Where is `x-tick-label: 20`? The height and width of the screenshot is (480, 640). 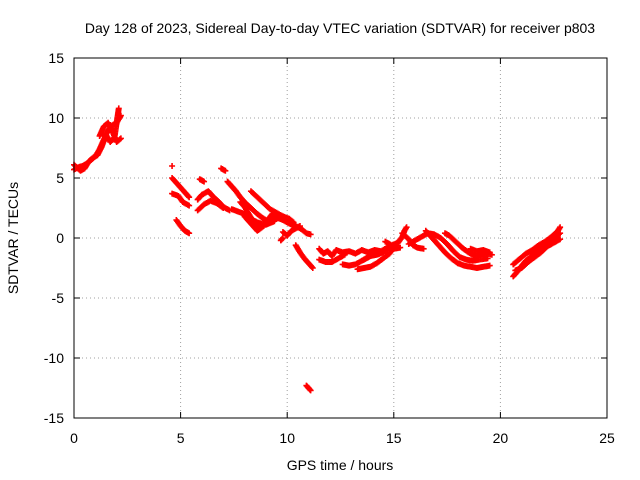 x-tick-label: 20 is located at coordinates (501, 438).